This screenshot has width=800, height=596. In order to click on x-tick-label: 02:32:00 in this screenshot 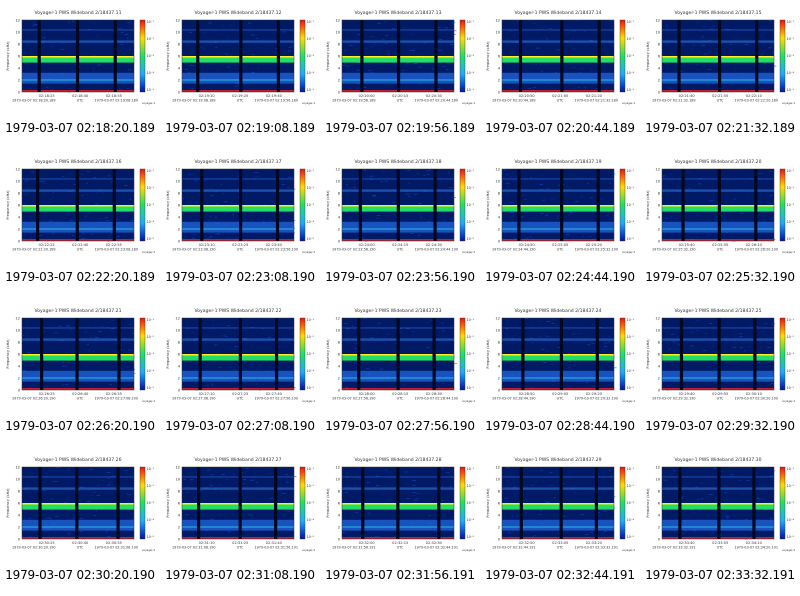, I will do `click(367, 543)`.